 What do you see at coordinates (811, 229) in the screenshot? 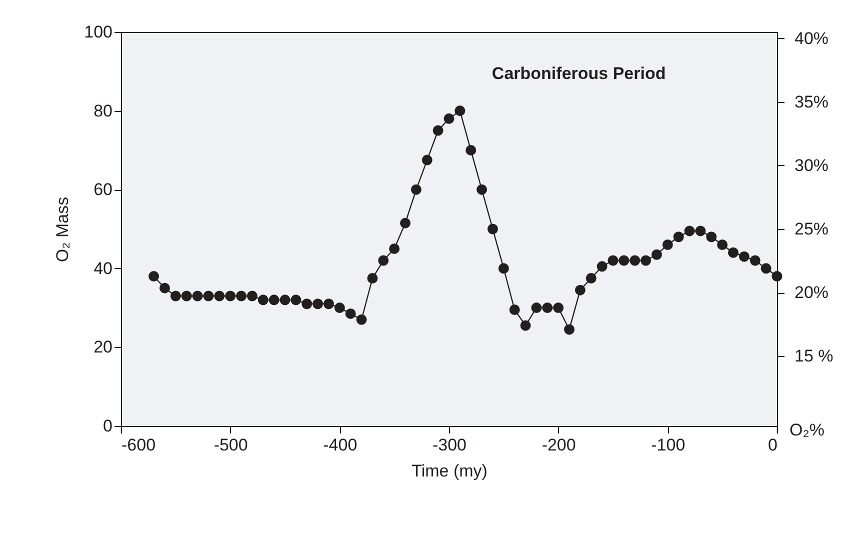
I see `y2-tick-label: 25%` at bounding box center [811, 229].